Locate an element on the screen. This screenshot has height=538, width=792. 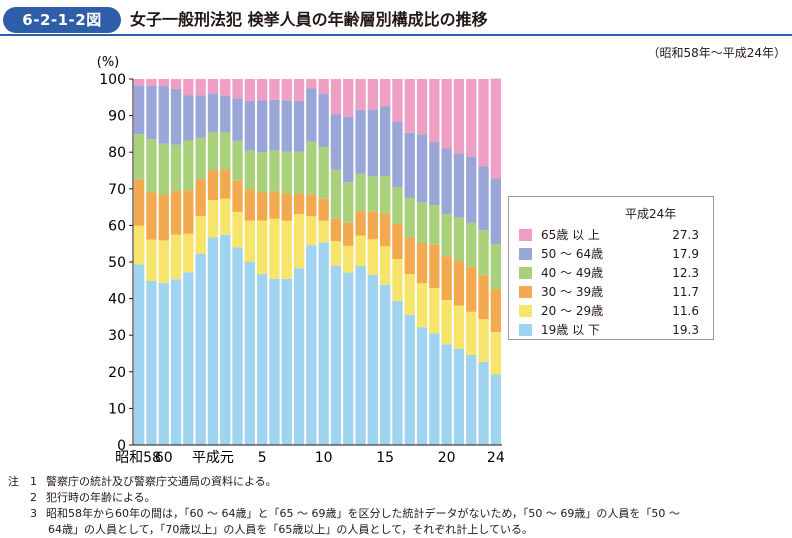
note-text: 警察庁の統計及び警察庁交通局の資料による。 is located at coordinates (161, 481).